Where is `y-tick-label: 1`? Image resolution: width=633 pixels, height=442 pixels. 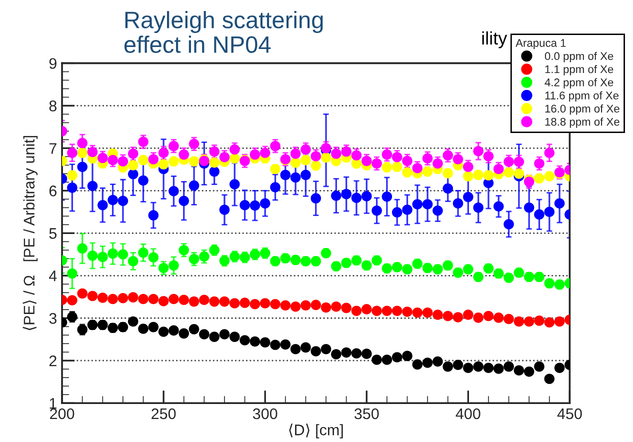
y-tick-label: 1 is located at coordinates (53, 403).